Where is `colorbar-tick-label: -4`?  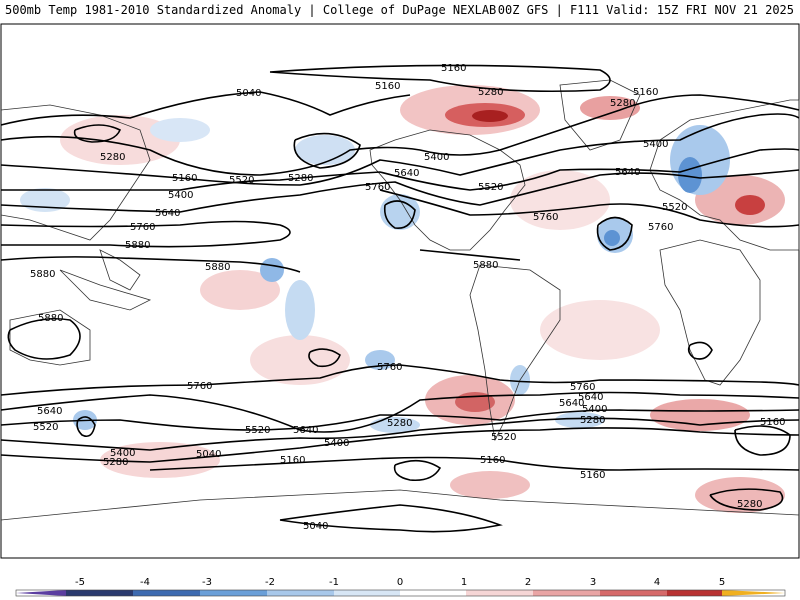
colorbar-tick-label: -4 is located at coordinates (145, 582).